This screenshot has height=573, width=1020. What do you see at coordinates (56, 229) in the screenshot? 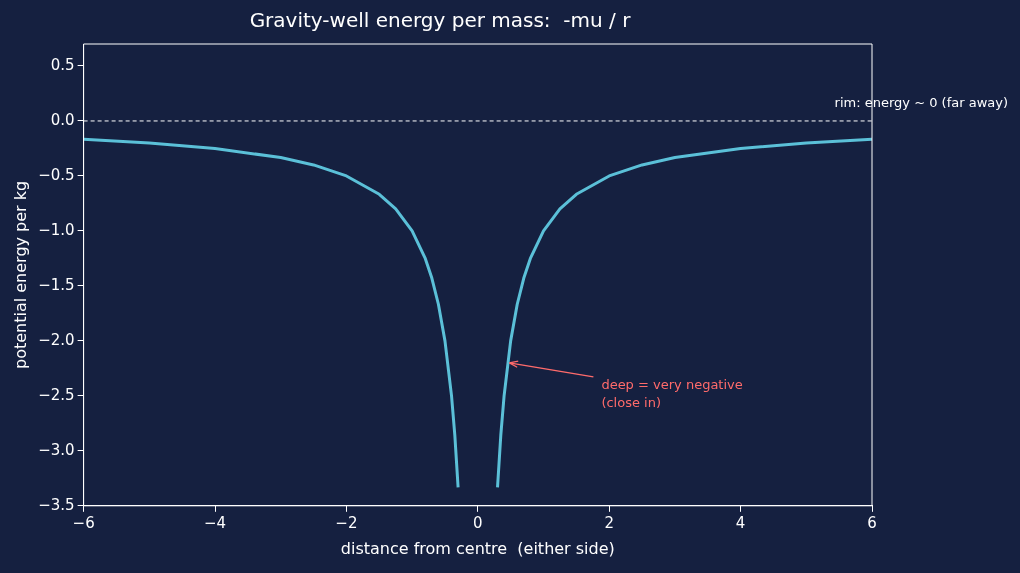
I see `y-tick-label: −1.0` at bounding box center [56, 229].